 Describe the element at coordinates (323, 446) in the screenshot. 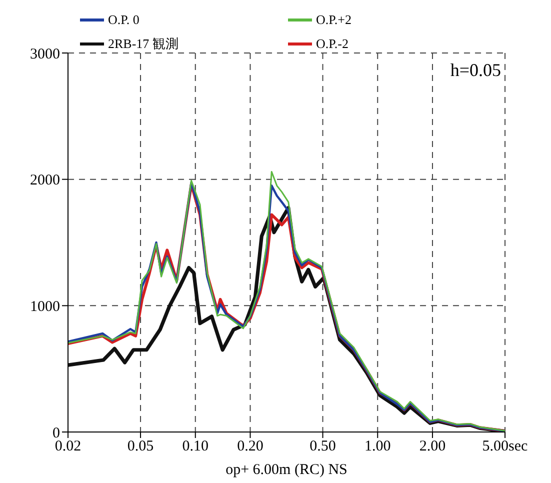

I see `x-tick-label: 0.50` at that location.